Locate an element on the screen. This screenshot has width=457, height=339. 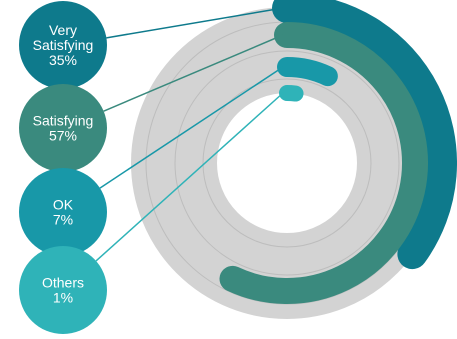
connector-satisfying is located at coordinates (193, 73).